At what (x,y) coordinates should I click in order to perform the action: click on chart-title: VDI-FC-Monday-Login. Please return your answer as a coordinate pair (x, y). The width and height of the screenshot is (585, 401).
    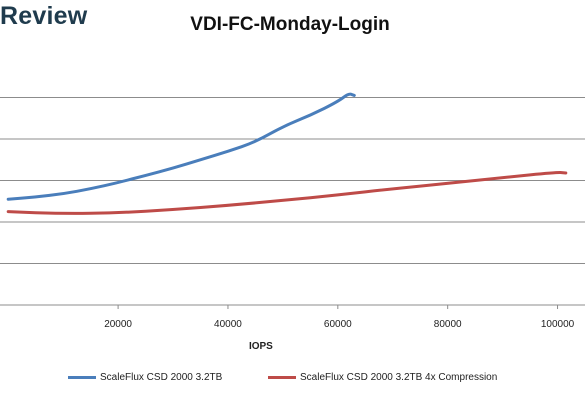
    Looking at the image, I should click on (290, 24).